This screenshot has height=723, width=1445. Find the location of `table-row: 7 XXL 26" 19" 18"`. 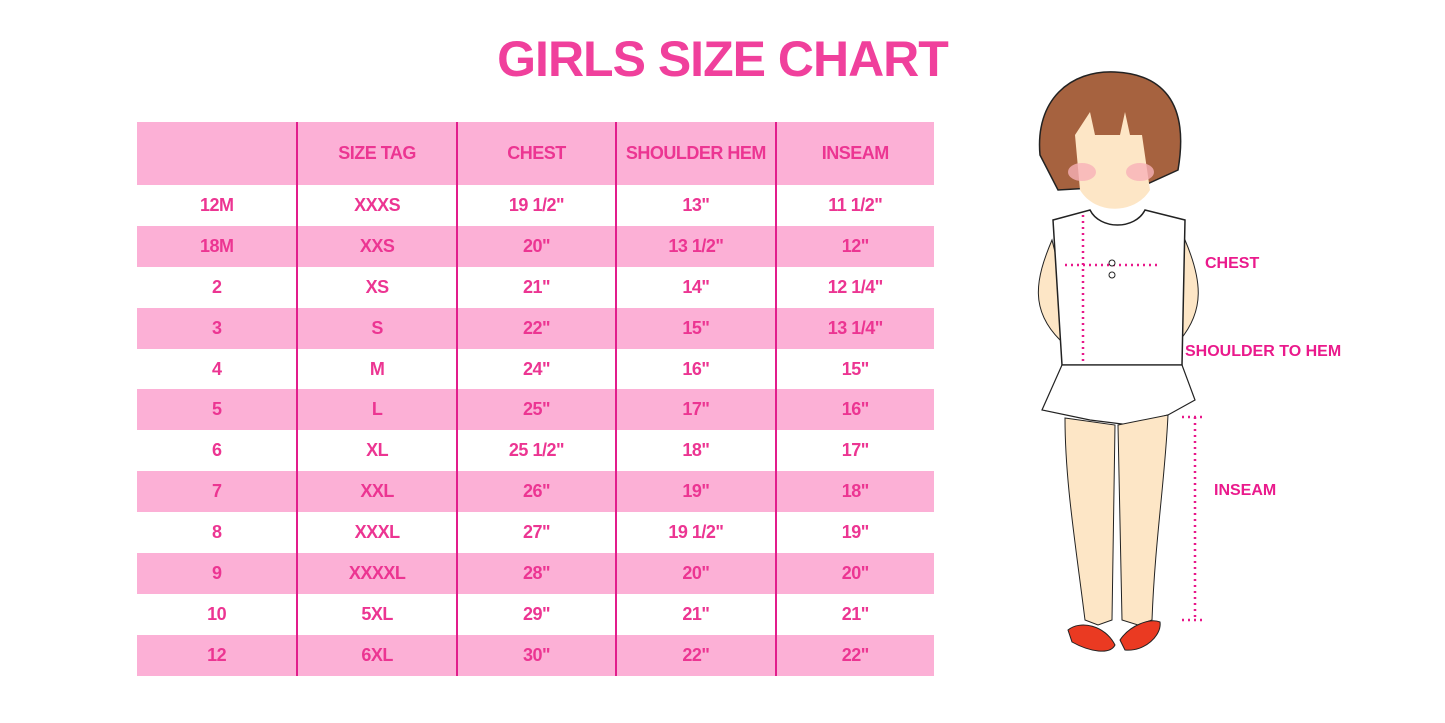

table-row: 7 XXL 26" 19" 18" is located at coordinates (535, 492).